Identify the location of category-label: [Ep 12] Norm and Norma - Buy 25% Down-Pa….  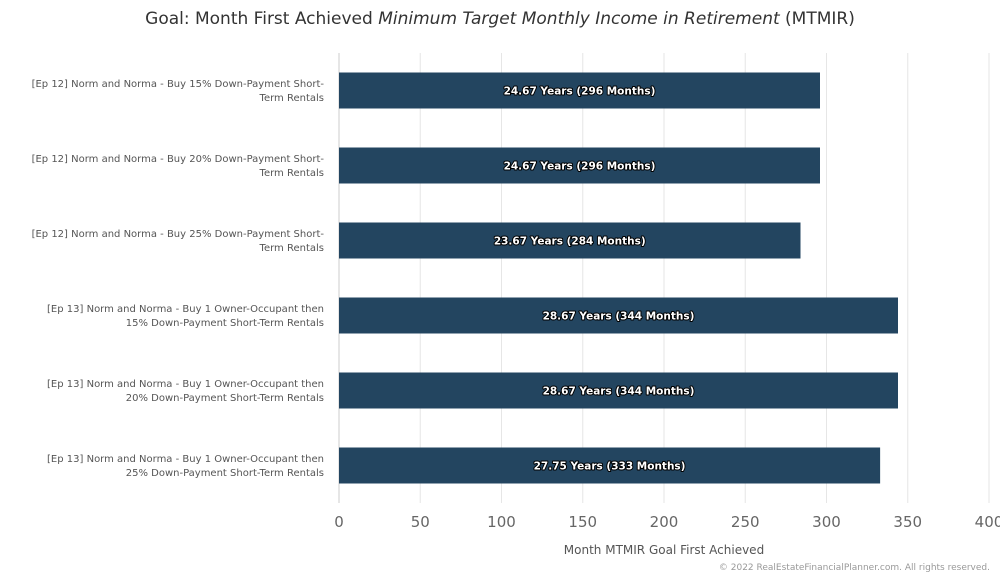
(178, 241).